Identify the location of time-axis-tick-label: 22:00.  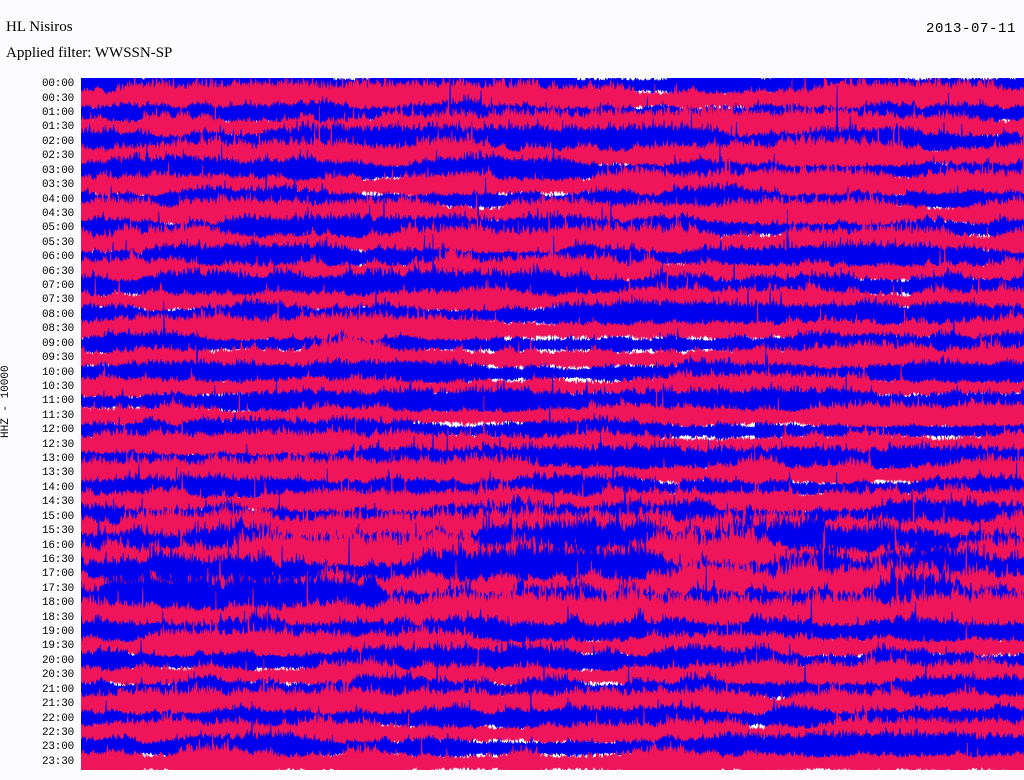
(57, 718).